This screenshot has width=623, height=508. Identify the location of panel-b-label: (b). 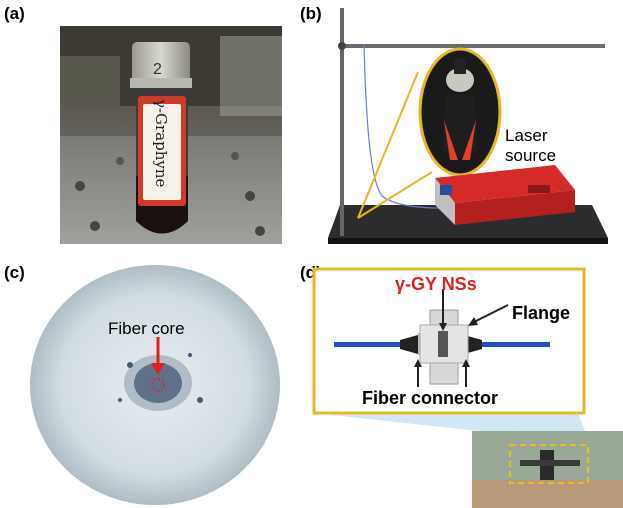
(311, 13).